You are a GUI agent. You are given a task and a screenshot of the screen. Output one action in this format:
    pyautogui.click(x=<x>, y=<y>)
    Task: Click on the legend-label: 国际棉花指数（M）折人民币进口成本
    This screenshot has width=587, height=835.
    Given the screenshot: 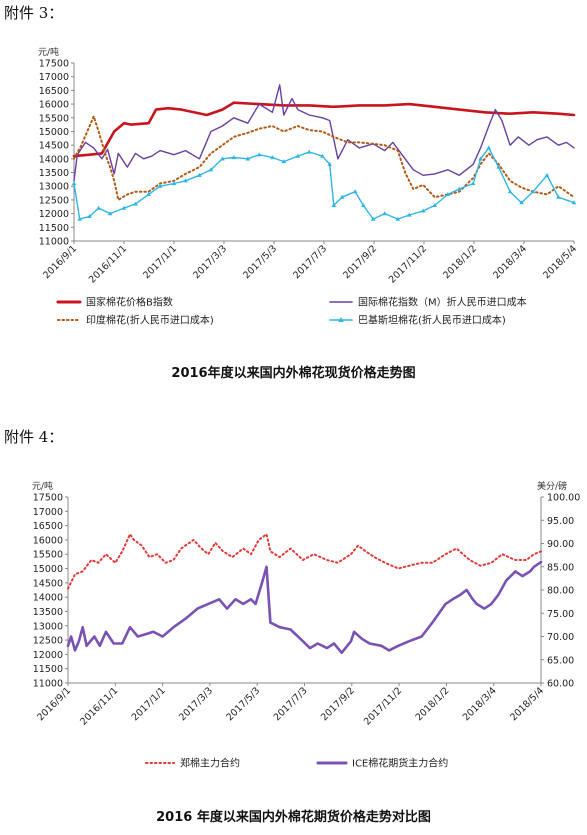 What is the action you would take?
    pyautogui.click(x=442, y=302)
    